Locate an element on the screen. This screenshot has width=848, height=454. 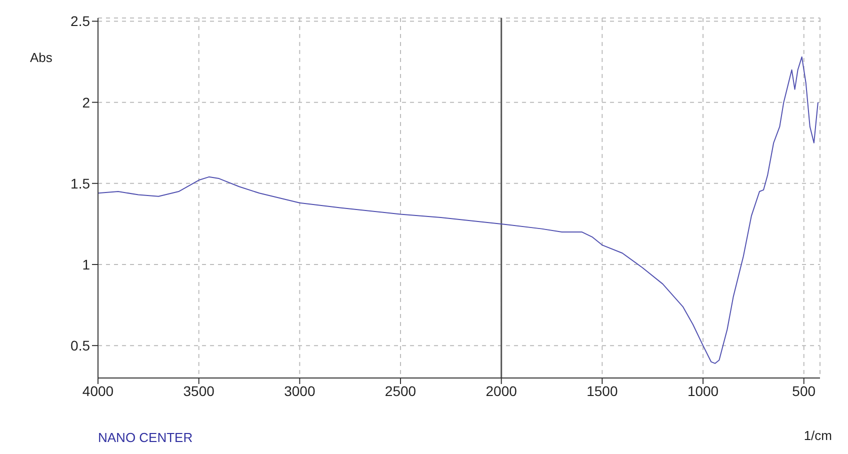
text: NANO CENTER is located at coordinates (145, 437).